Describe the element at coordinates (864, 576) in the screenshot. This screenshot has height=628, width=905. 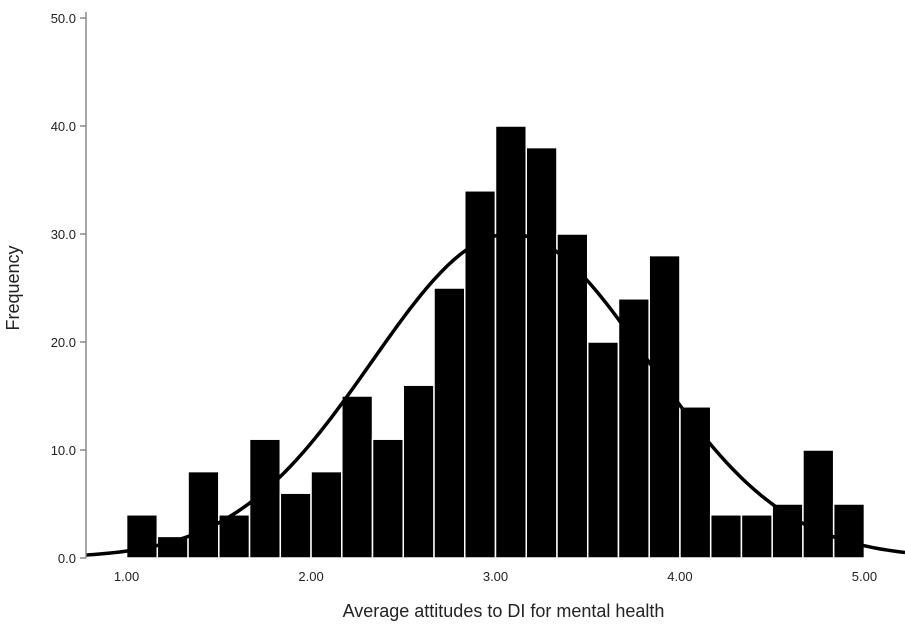
I see `x-tick-label: 5.00` at that location.